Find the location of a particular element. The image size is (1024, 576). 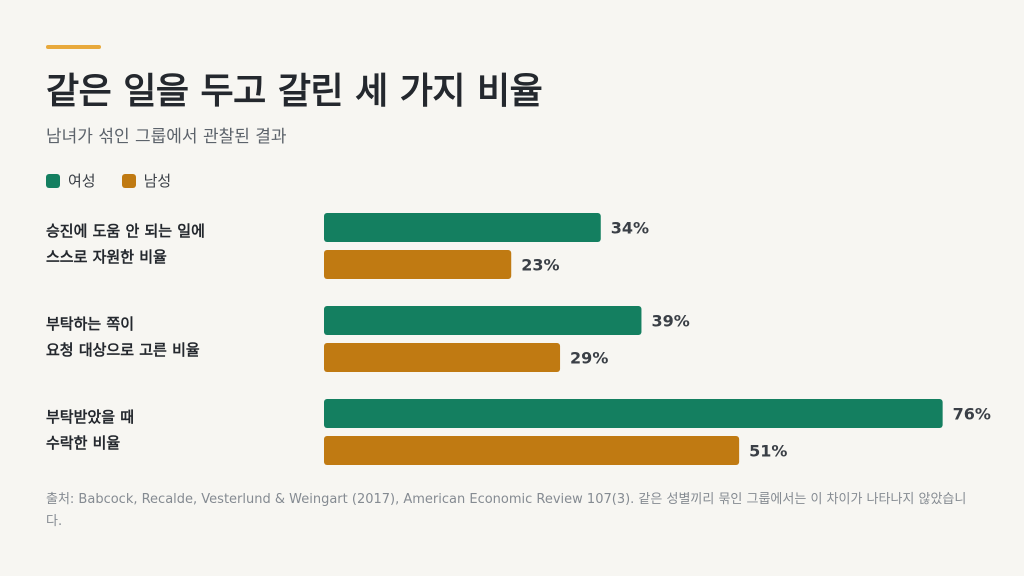

category-label-line: 스스로 자원한 비율 is located at coordinates (106, 257).